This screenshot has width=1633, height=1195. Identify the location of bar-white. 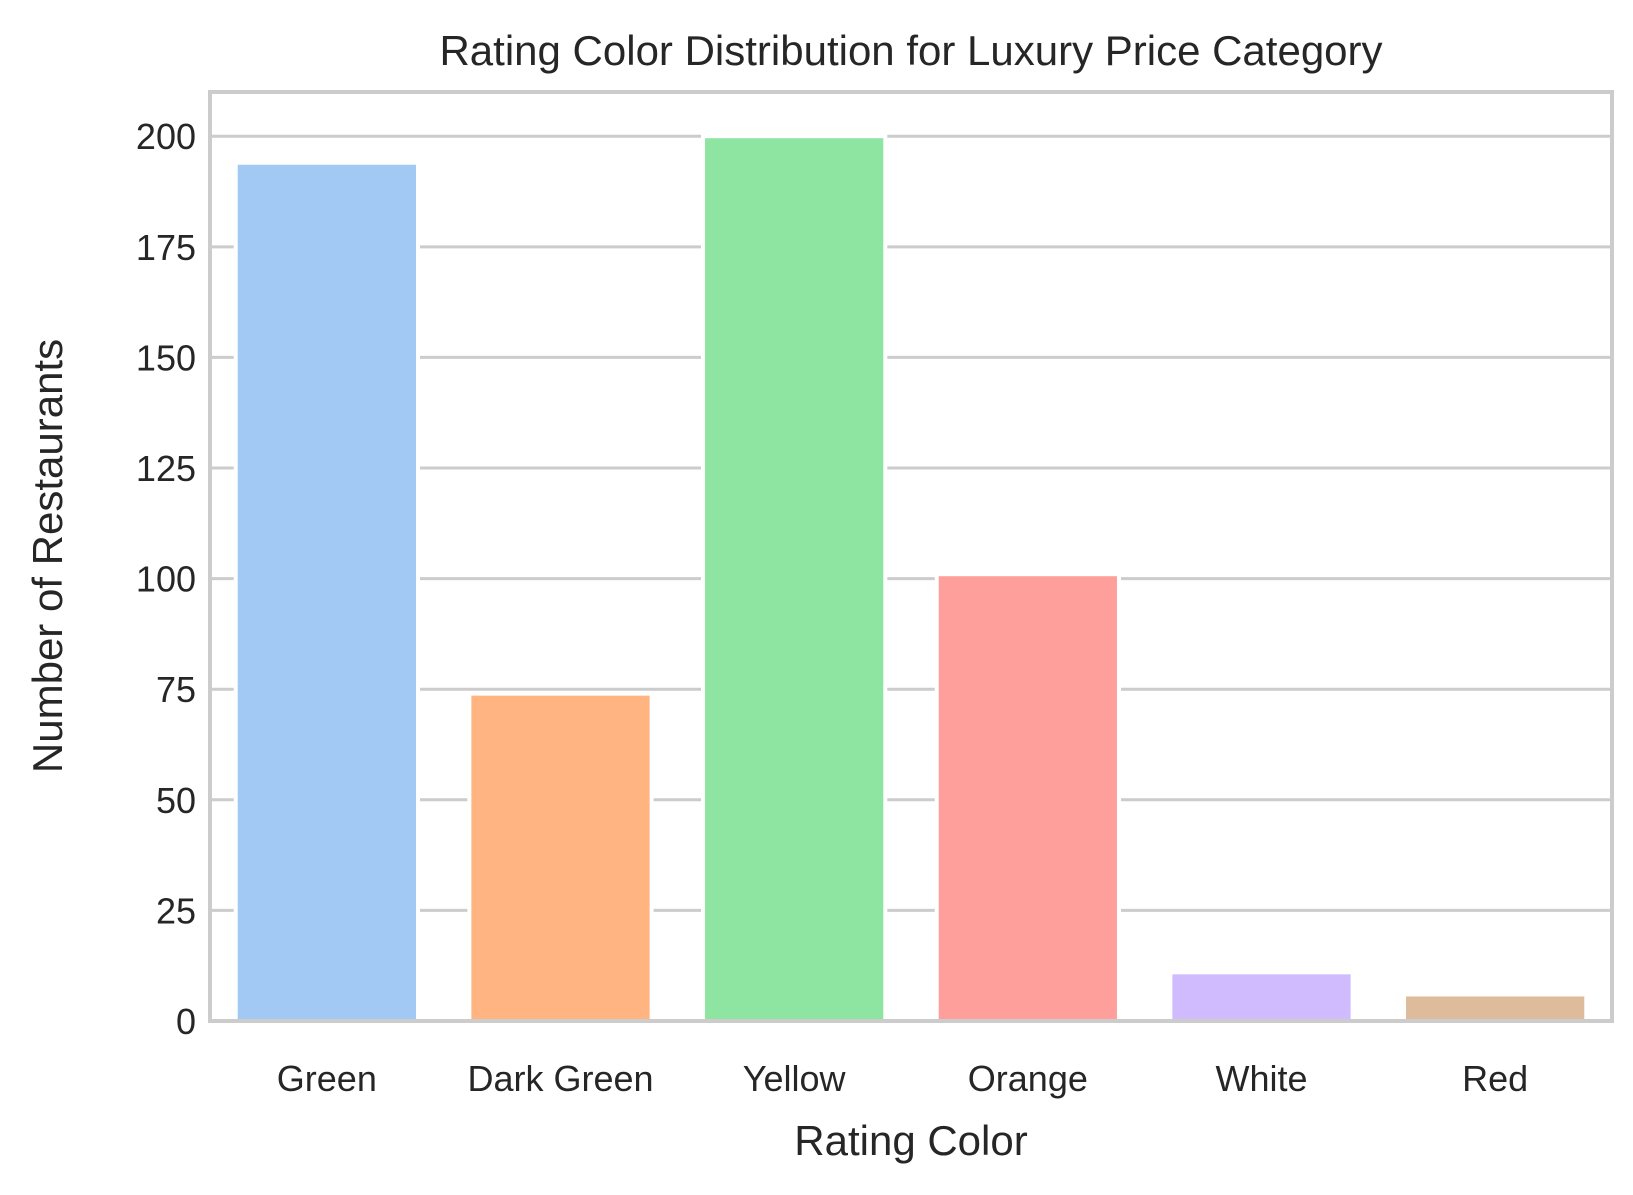
(1261, 996).